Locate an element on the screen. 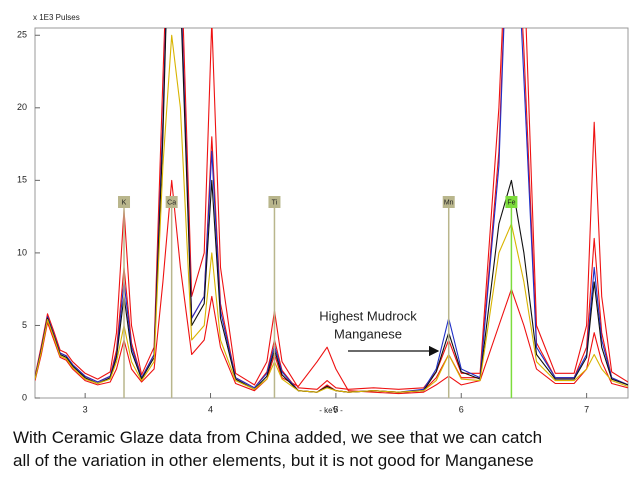 This screenshot has height=480, width=640. x-tick-label: 6 is located at coordinates (461, 409).